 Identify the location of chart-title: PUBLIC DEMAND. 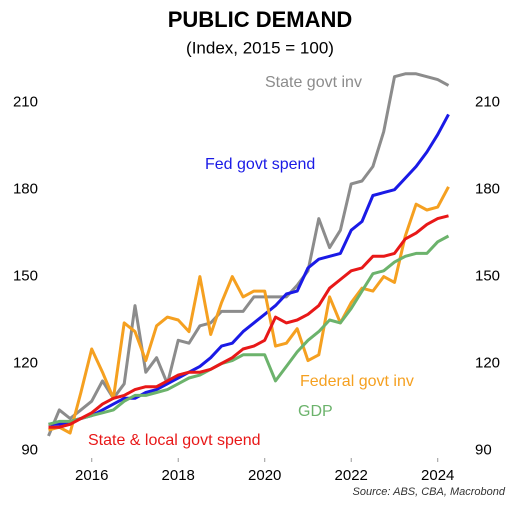
(260, 19).